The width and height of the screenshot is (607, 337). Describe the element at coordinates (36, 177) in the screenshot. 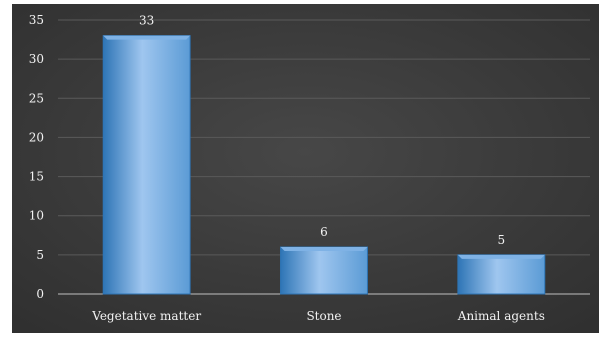

I see `y-tick-label: 15` at that location.